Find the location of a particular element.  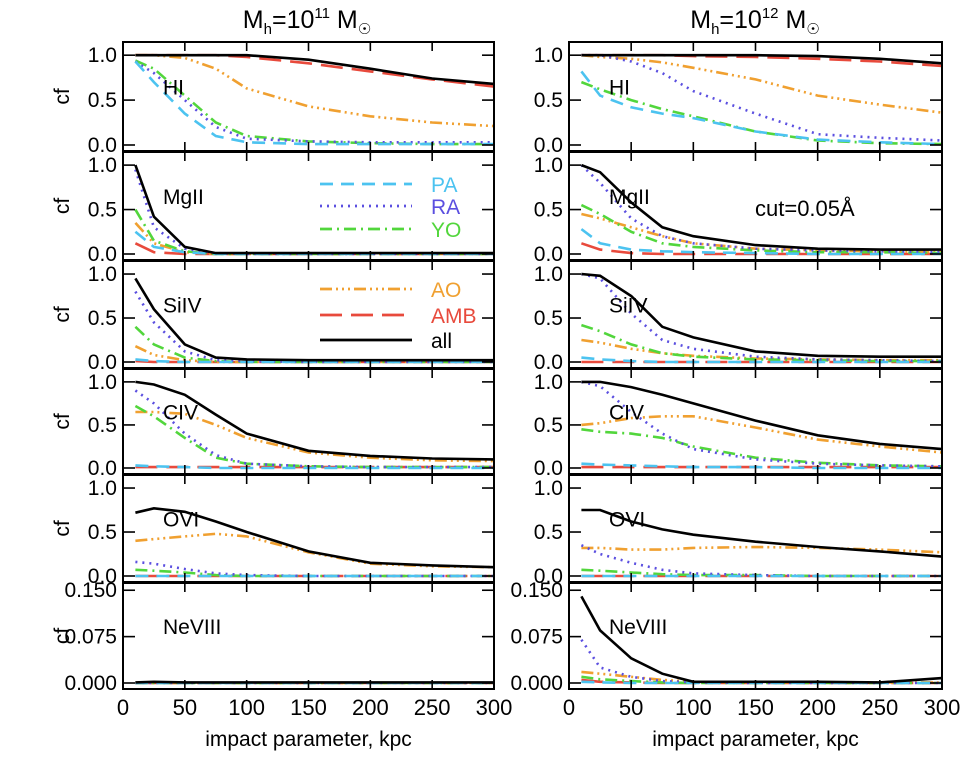

series-AO-HI-right is located at coordinates (762, 83).